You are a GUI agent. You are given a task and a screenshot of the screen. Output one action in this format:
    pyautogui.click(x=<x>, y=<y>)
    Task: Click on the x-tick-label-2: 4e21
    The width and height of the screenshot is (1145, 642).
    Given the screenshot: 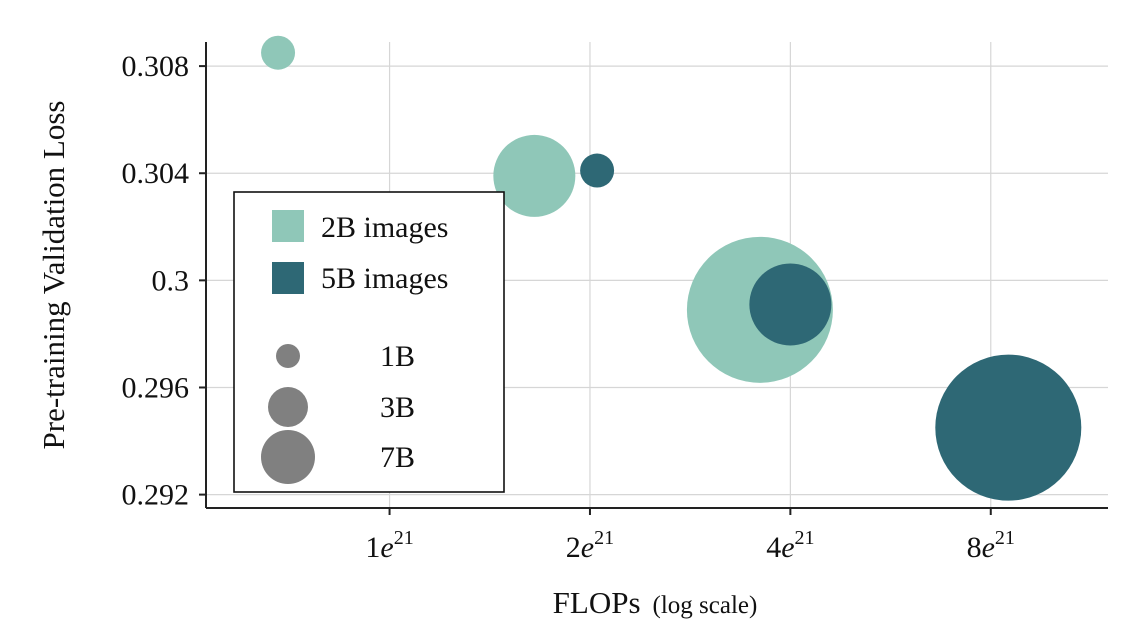 What is the action you would take?
    pyautogui.click(x=790, y=545)
    